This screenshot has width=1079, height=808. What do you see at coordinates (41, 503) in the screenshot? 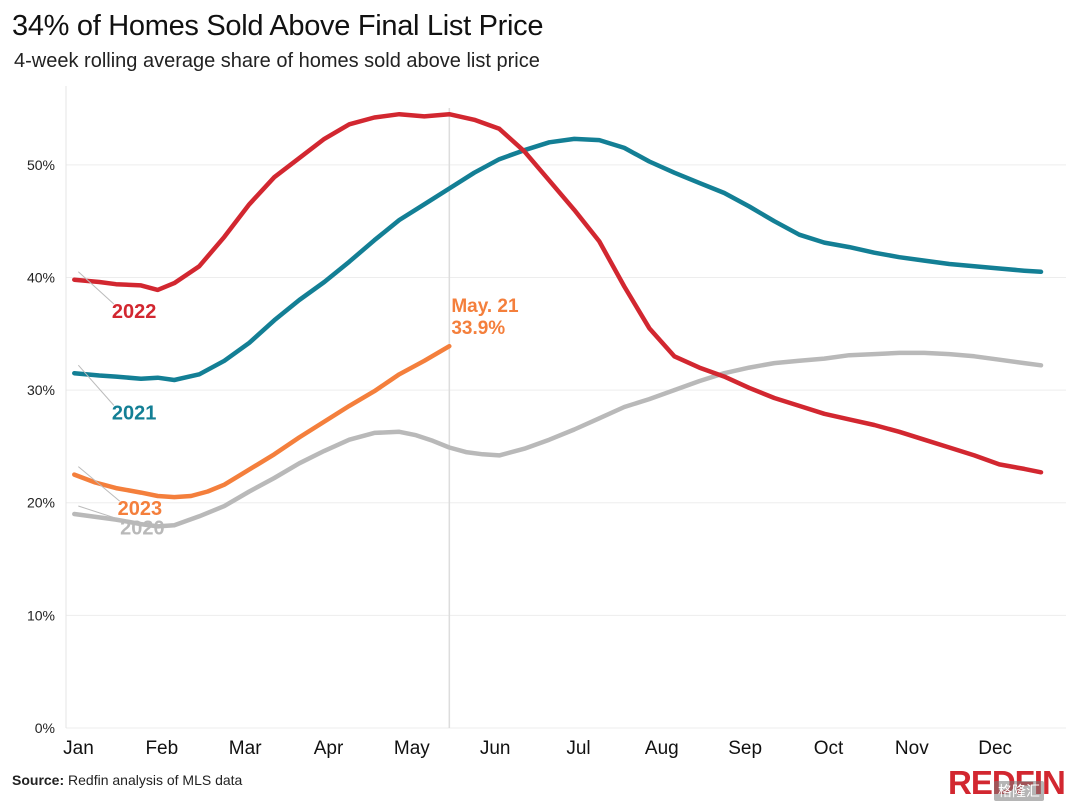
I see `y-tick-label: 20%` at bounding box center [41, 503].